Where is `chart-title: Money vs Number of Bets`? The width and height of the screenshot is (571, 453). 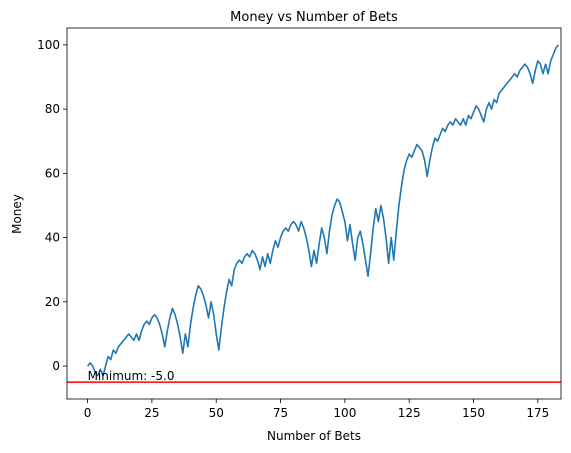
chart-title: Money vs Number of Bets is located at coordinates (314, 17).